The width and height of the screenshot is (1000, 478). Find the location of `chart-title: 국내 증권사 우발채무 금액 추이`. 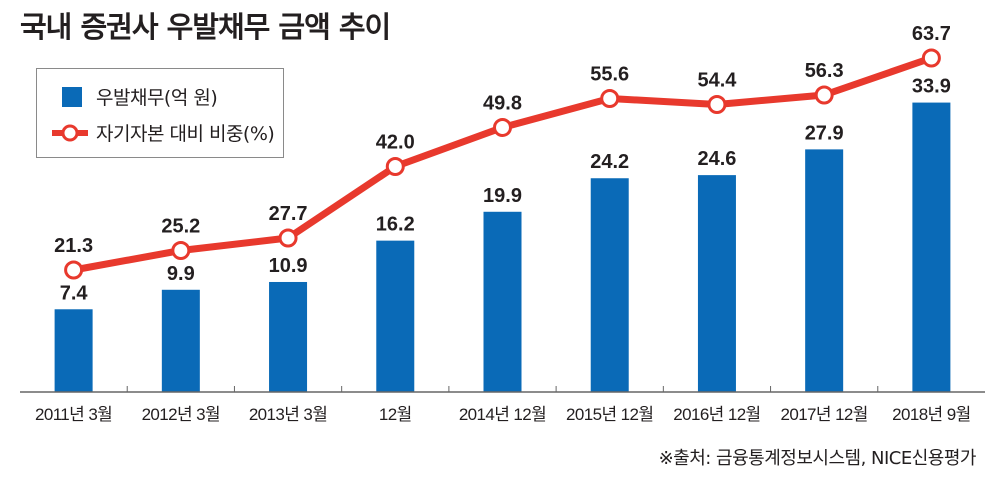

chart-title: 국내 증권사 우발채무 금액 추이 is located at coordinates (205, 27).